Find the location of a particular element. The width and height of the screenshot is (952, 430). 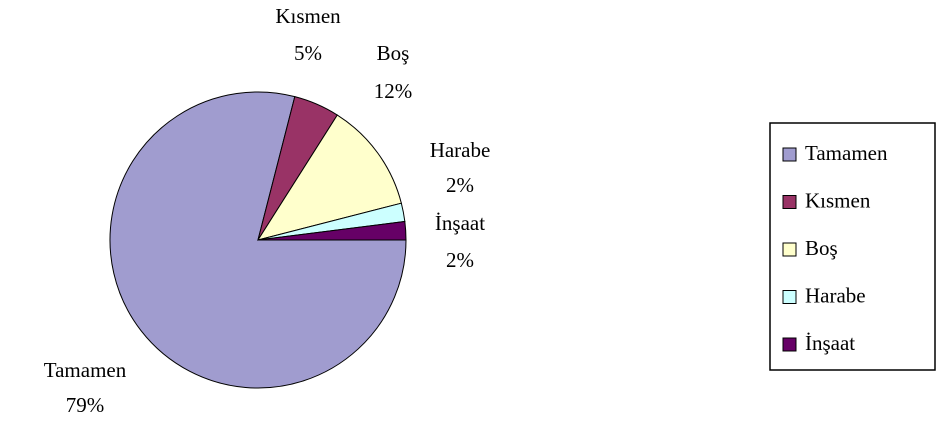

legend-label: Tamamen is located at coordinates (846, 153).